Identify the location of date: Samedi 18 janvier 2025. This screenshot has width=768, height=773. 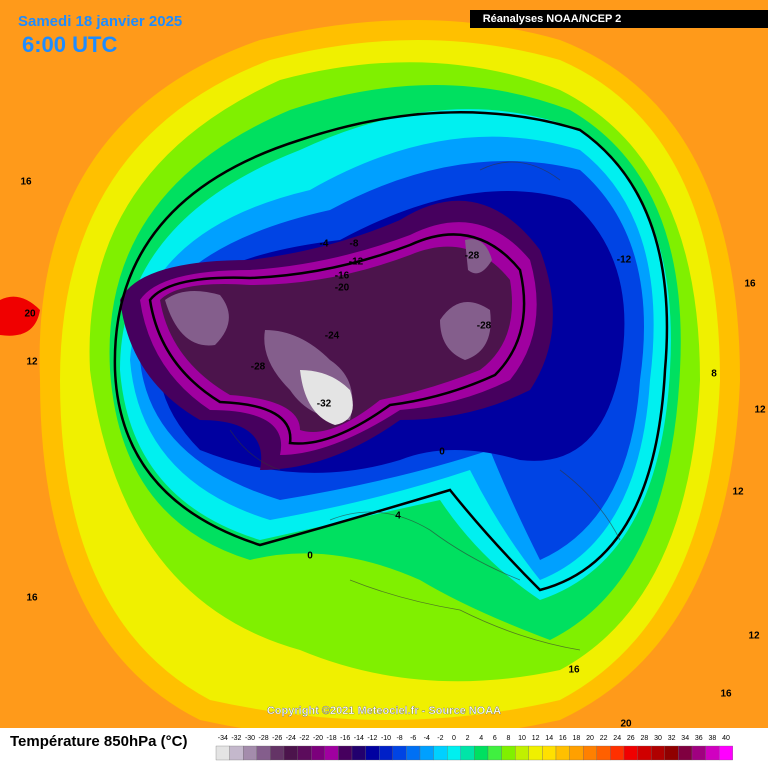
(100, 21).